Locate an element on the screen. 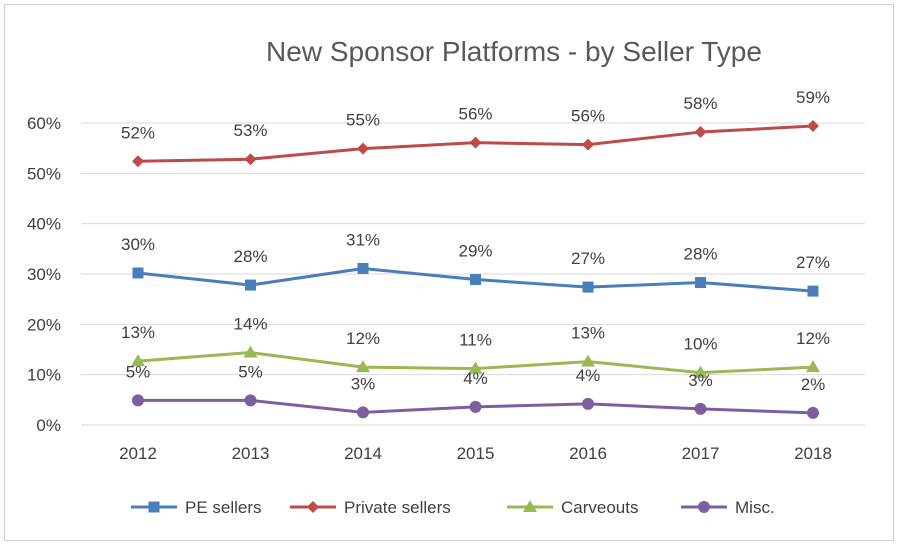 The image size is (900, 547). legend-label: PE sellers is located at coordinates (223, 507).